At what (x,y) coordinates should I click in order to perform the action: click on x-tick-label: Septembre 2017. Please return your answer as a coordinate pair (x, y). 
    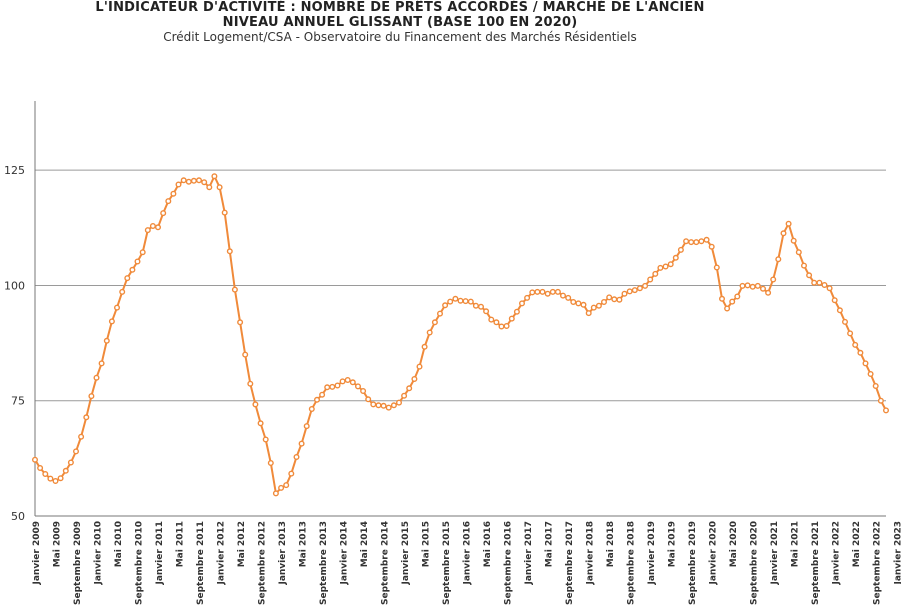
    Looking at the image, I should click on (570, 563).